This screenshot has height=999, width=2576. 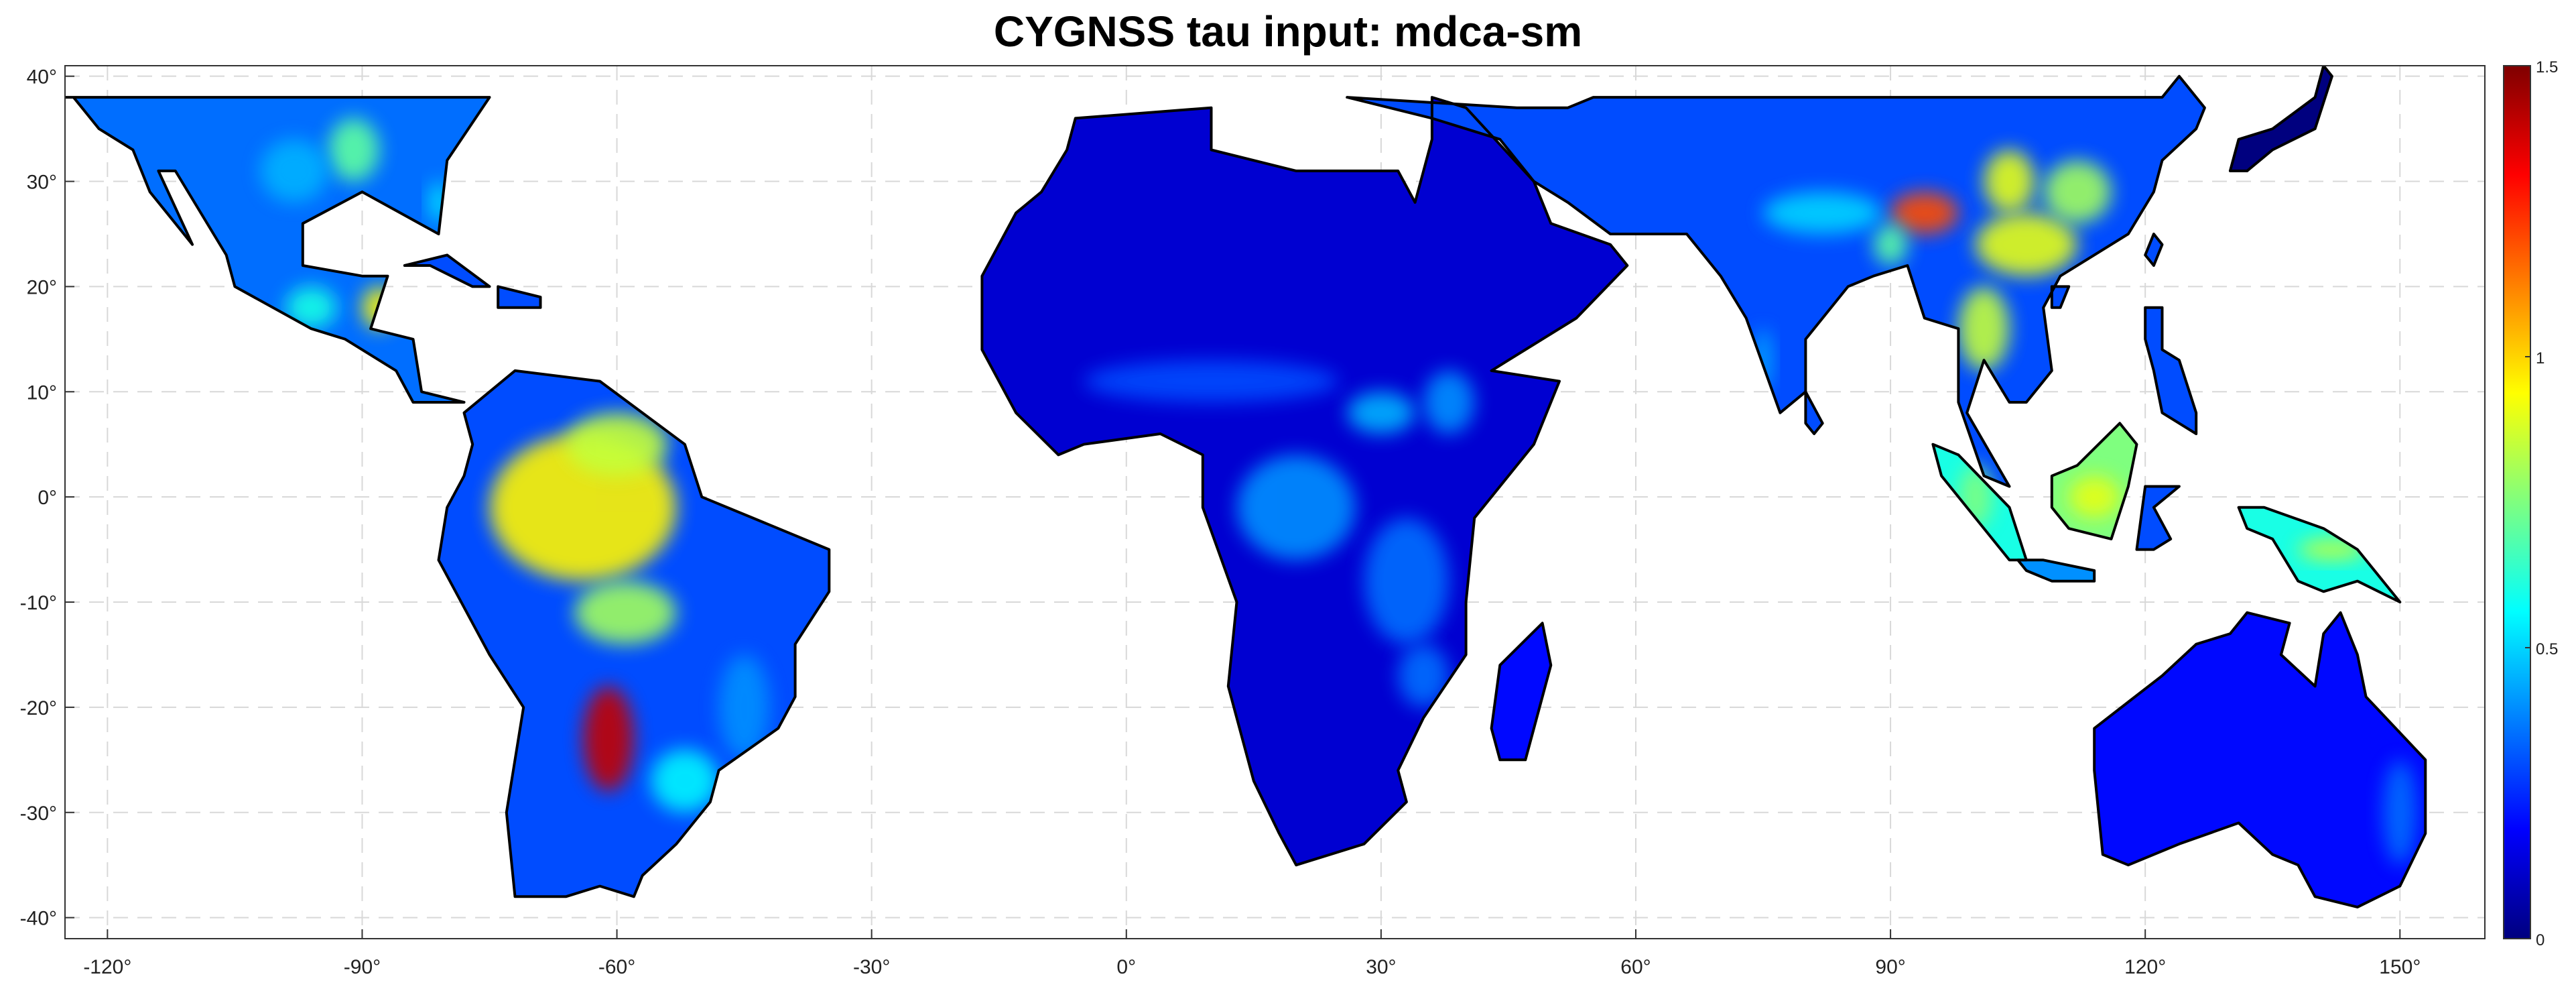 What do you see at coordinates (38, 814) in the screenshot?
I see `y-tick-label: -30°` at bounding box center [38, 814].